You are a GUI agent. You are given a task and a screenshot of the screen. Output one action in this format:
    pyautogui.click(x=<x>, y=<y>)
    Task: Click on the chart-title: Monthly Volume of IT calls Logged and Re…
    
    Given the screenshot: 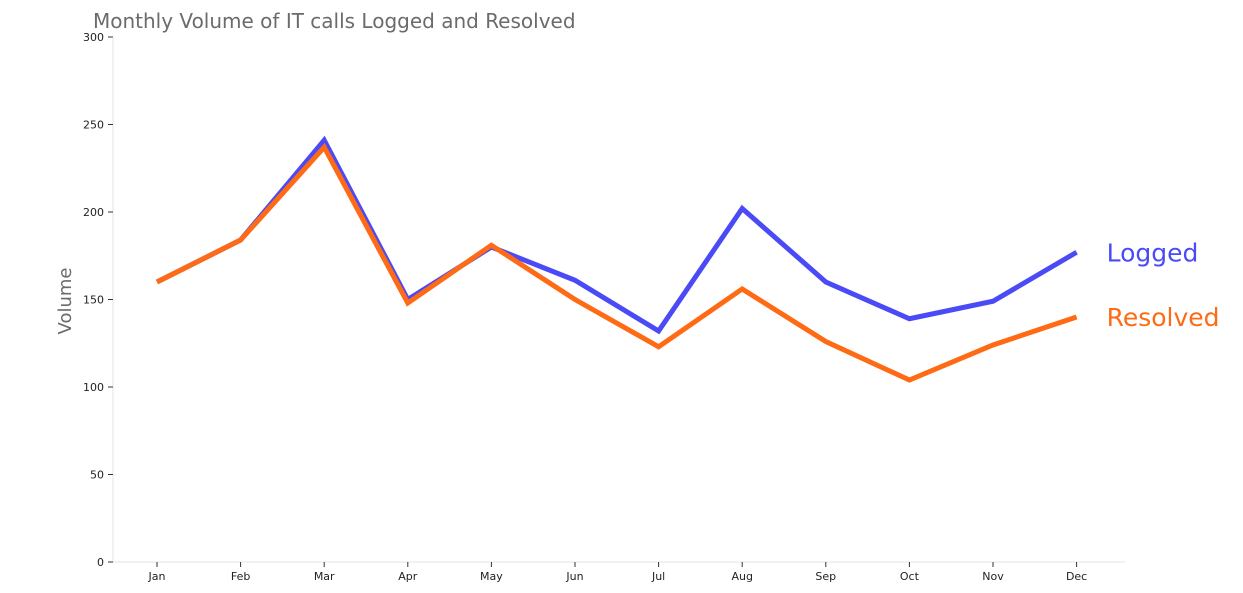 What is the action you would take?
    pyautogui.click(x=334, y=21)
    